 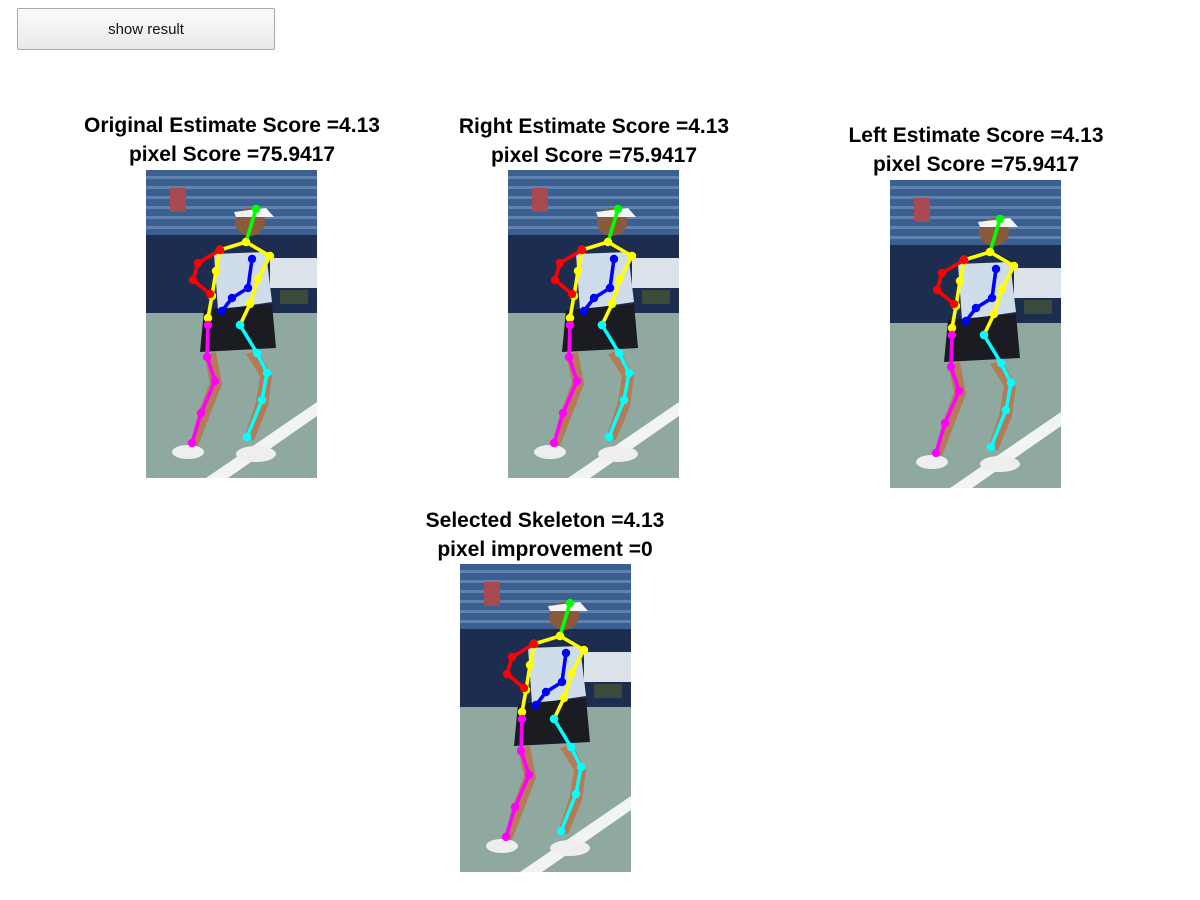 What do you see at coordinates (958, 294) in the screenshot?
I see `torso-limb` at bounding box center [958, 294].